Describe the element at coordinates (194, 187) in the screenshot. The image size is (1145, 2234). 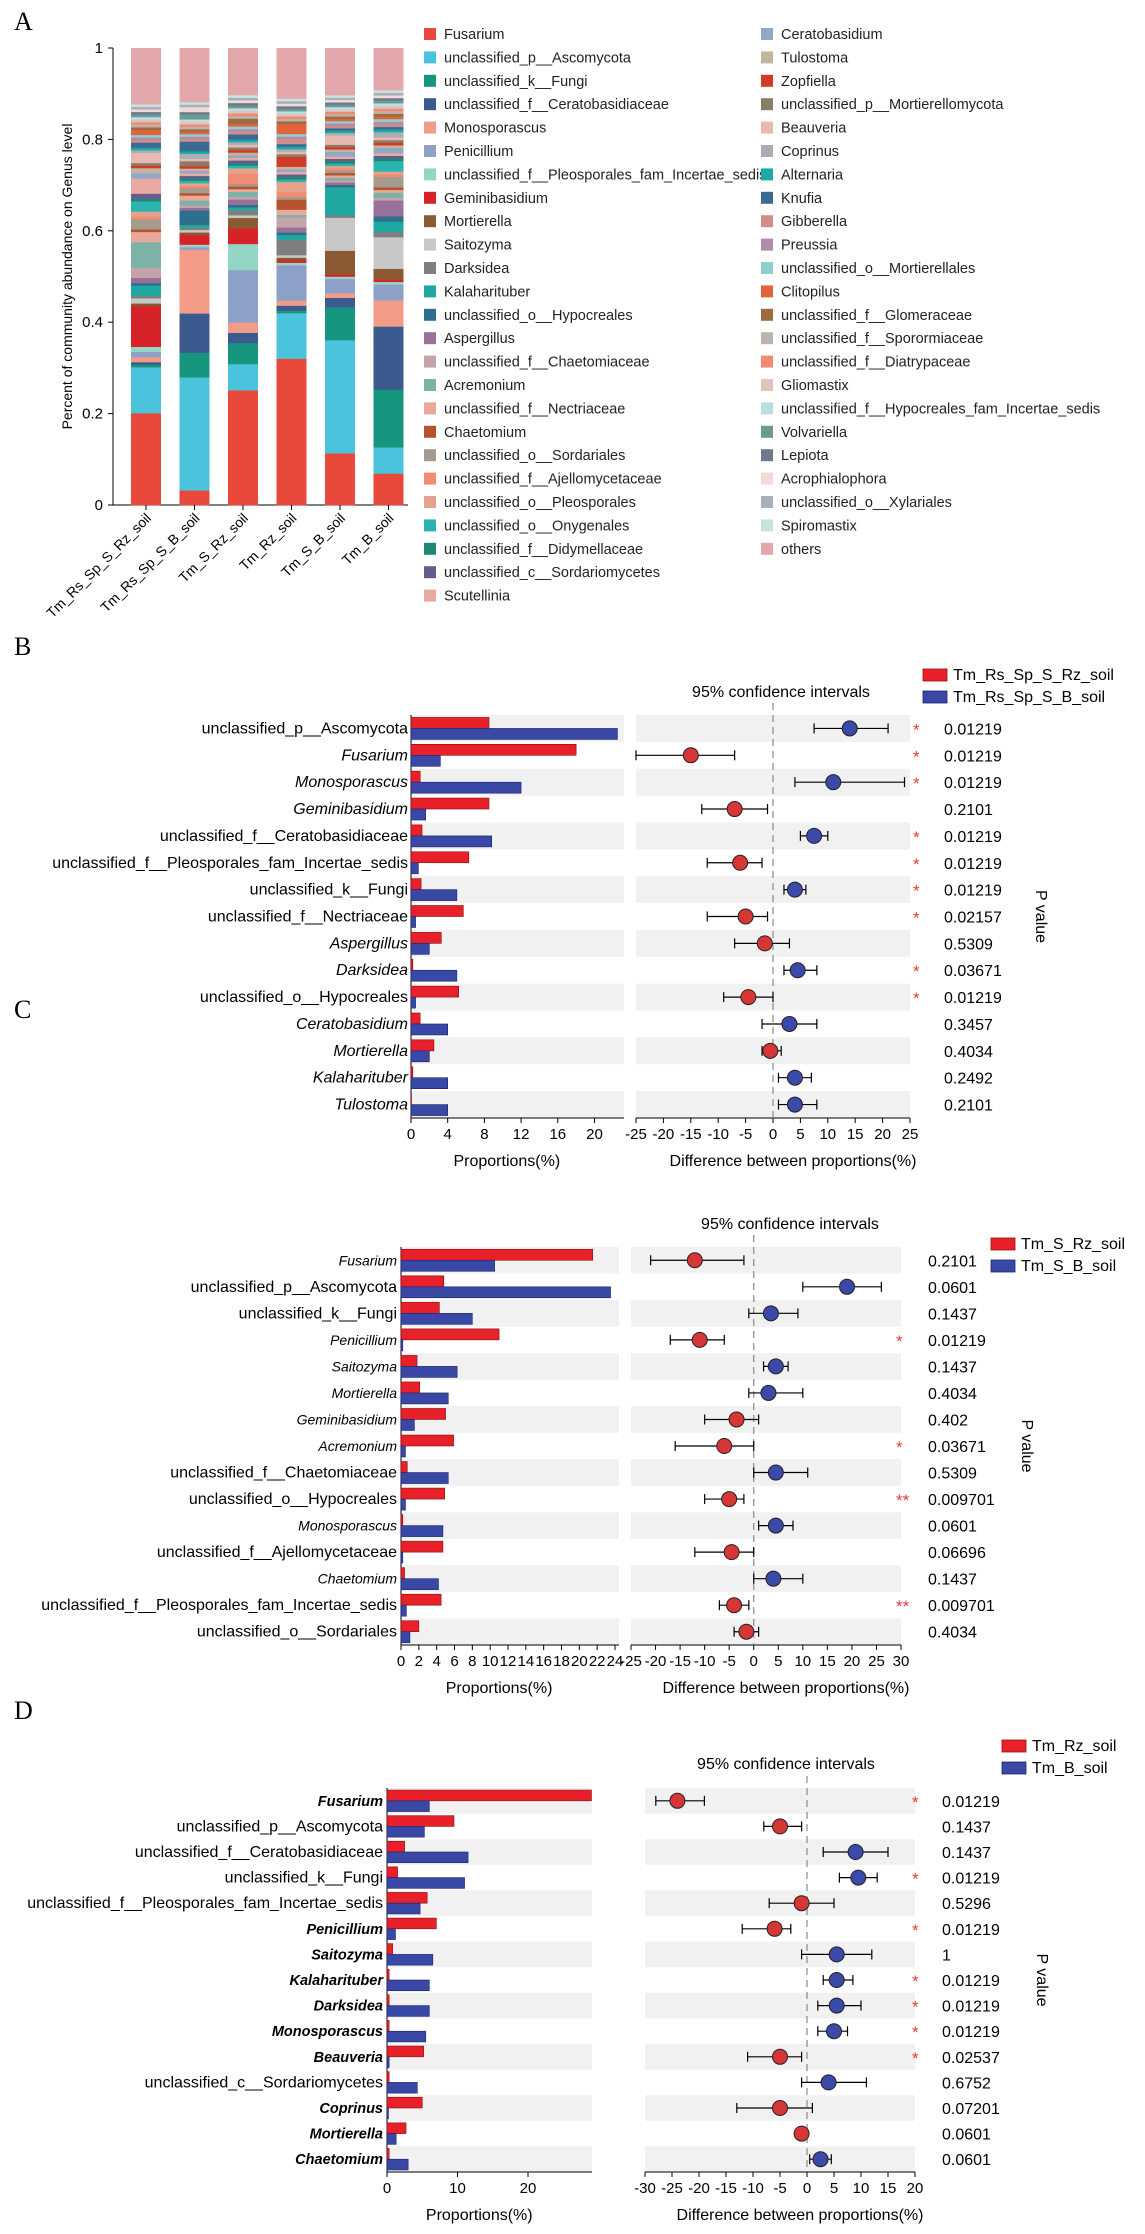
I see `stack-segment-unclassified-f-ajellomycetaceae` at that location.